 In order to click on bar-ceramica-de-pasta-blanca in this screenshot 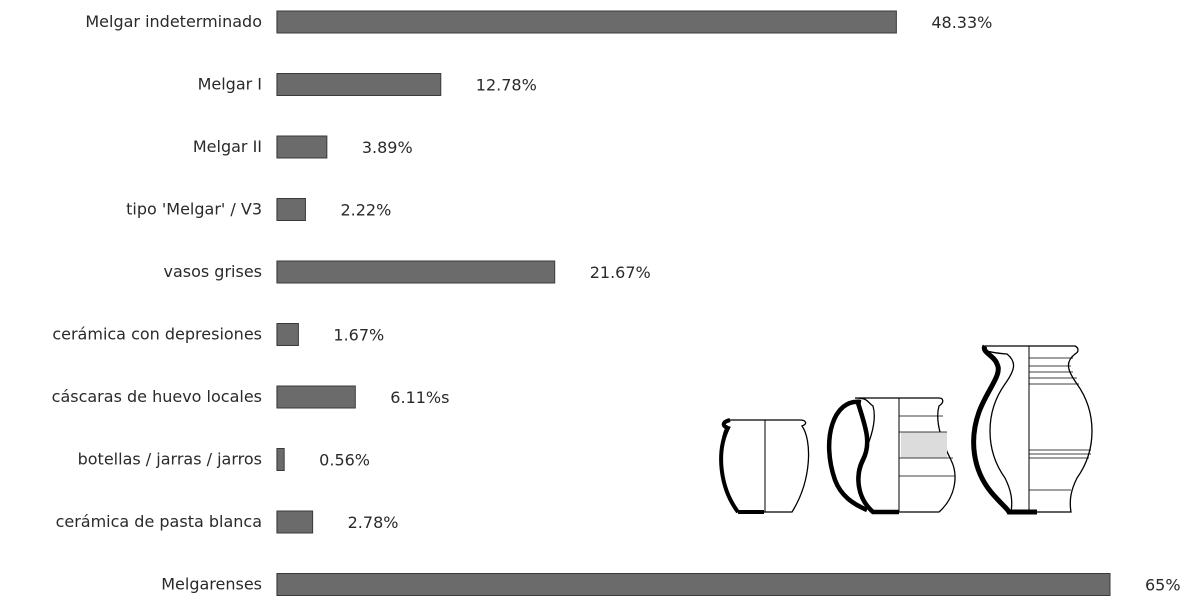, I will do `click(295, 522)`.